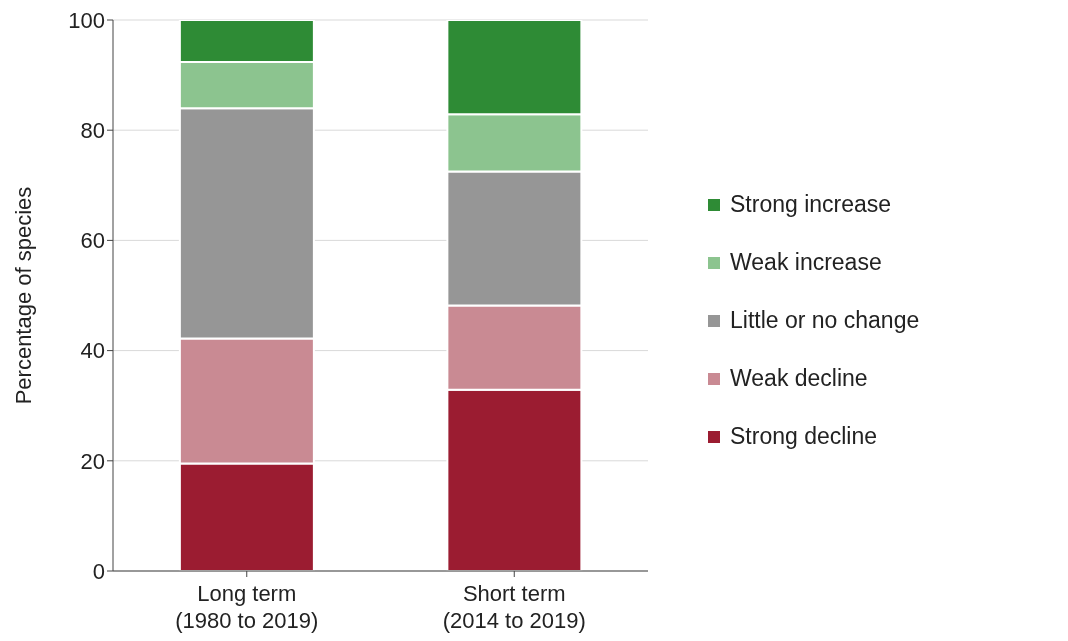  Describe the element at coordinates (514, 607) in the screenshot. I see `x-tick-label: Short term (2014 to 2019)` at that location.